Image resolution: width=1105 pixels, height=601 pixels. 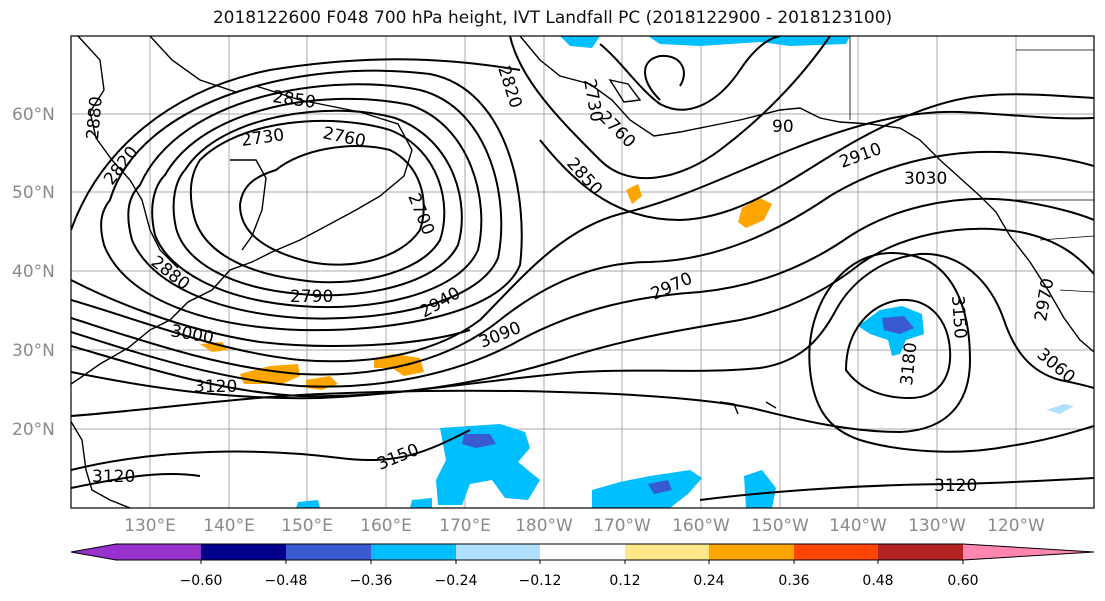 What do you see at coordinates (465, 526) in the screenshot?
I see `lon-label: 170°E` at bounding box center [465, 526].